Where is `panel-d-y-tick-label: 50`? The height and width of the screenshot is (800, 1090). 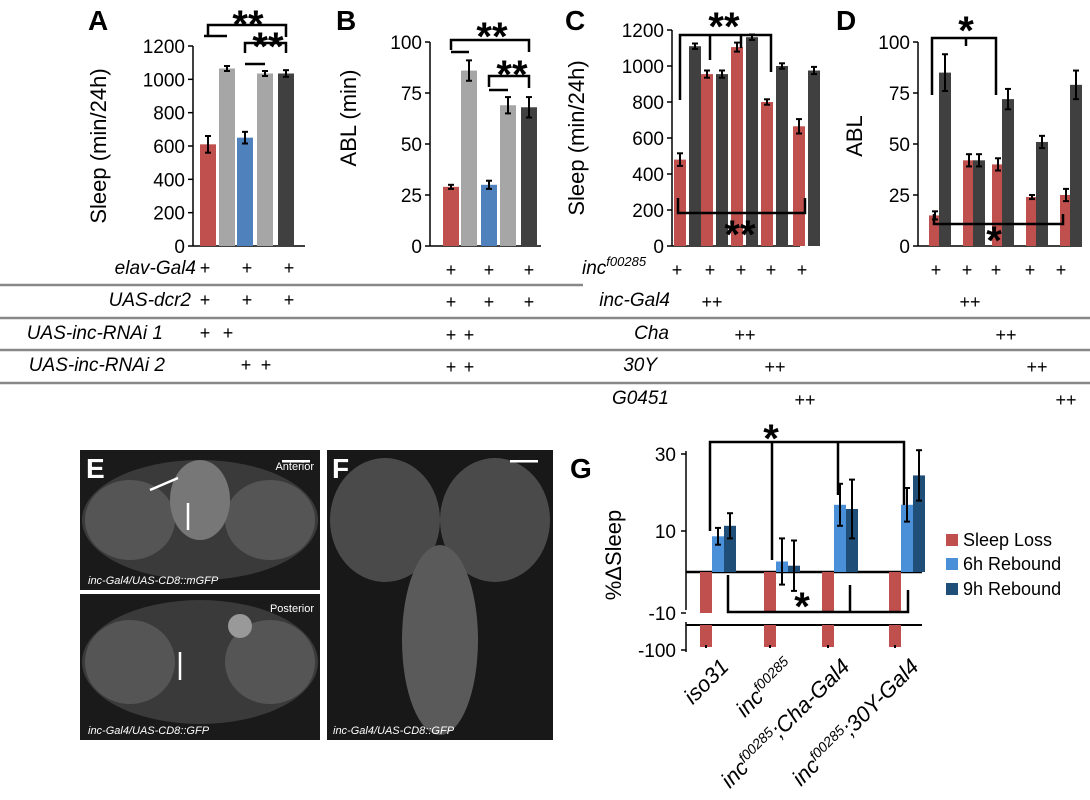
panel-d-y-tick-label: 50 is located at coordinates (899, 145).